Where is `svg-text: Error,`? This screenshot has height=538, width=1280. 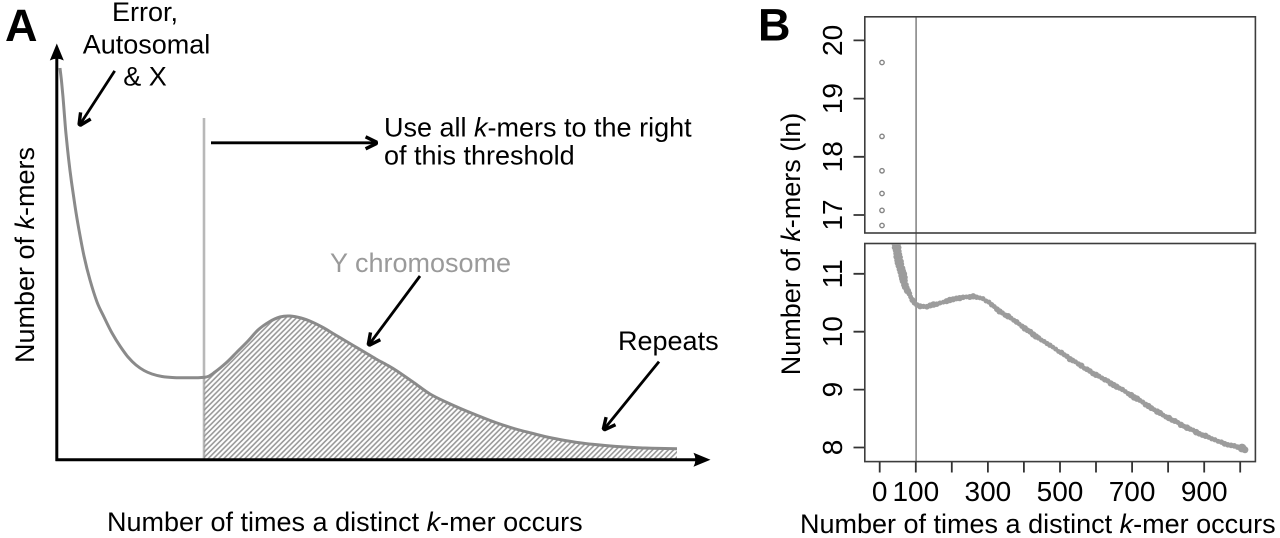
svg-text: Error, is located at coordinates (145, 13).